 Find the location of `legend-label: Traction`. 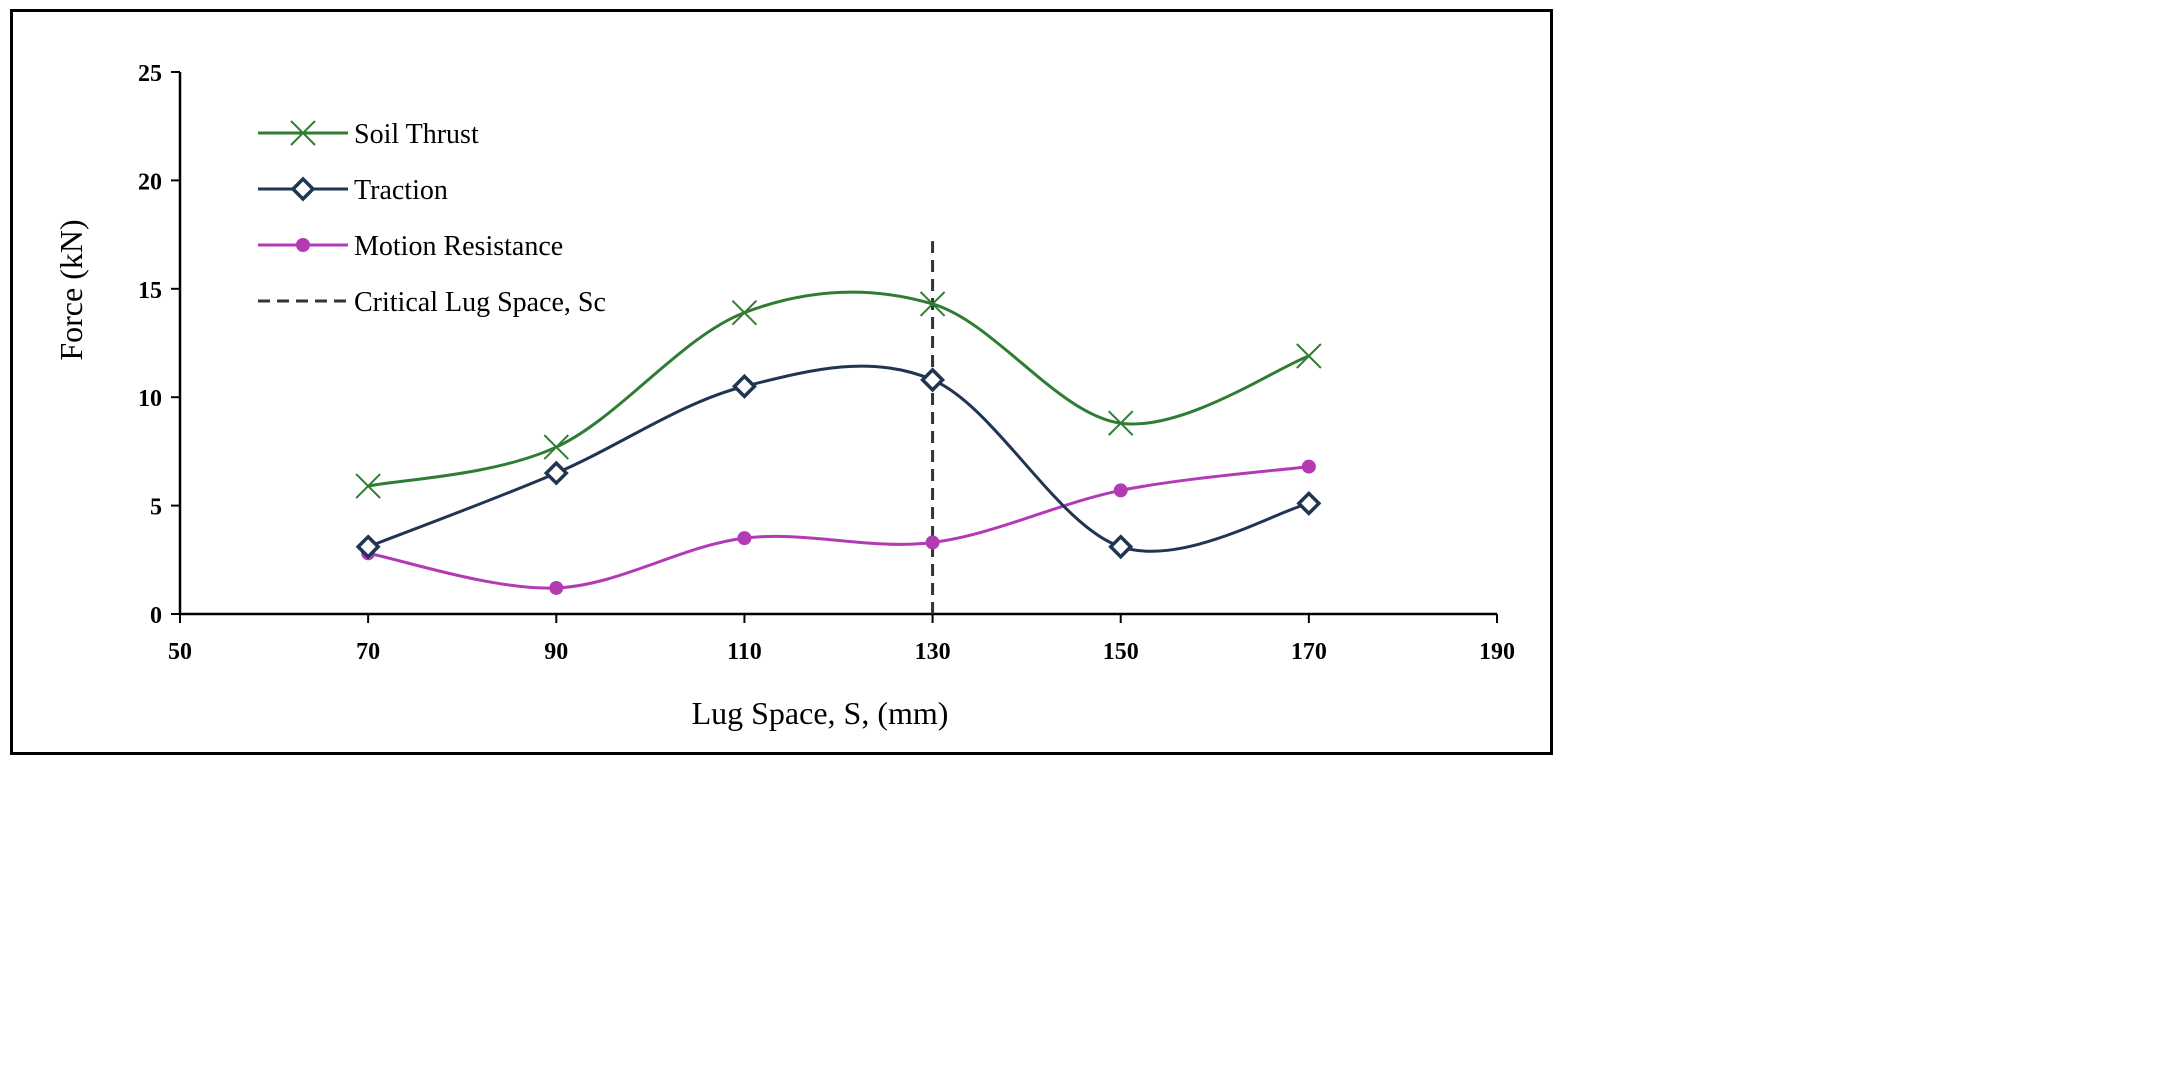

legend-label: Traction is located at coordinates (401, 190).